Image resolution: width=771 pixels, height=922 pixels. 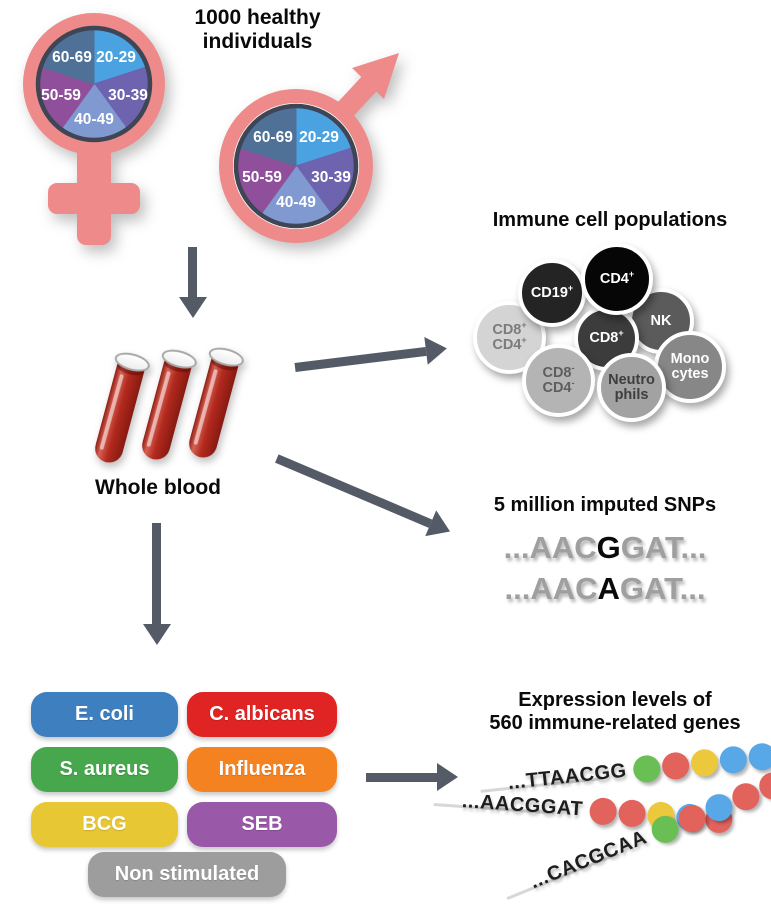 I want to click on male-symbol-age-pie: 20-29 30-39 40-49 50-59 60-69, so click(x=309, y=148).